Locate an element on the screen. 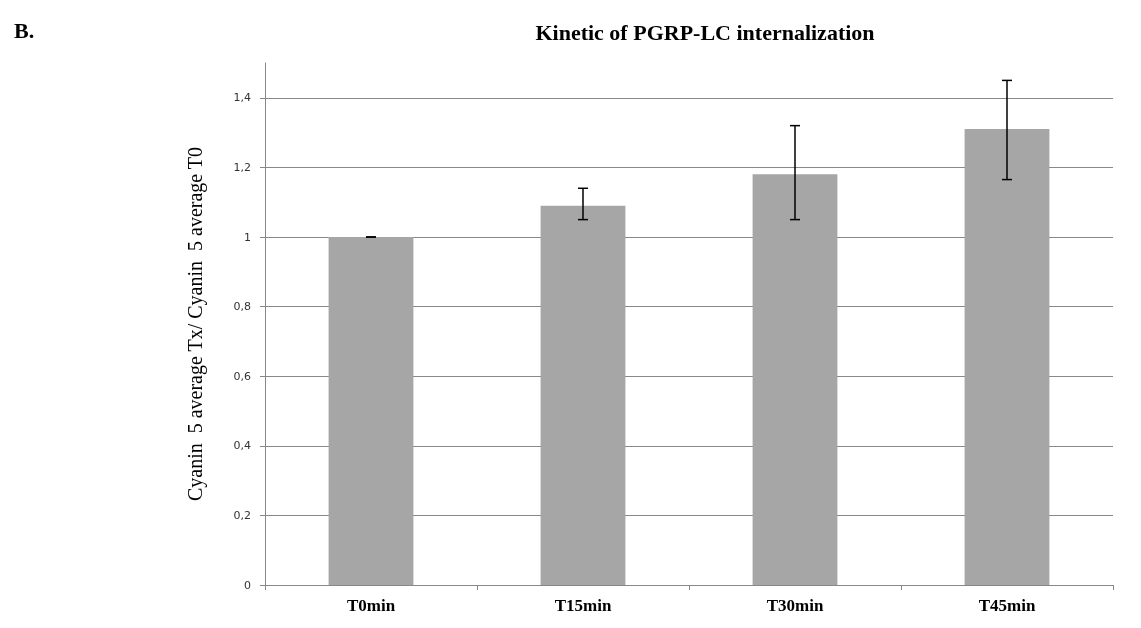  y-tick-label: 0,2 is located at coordinates (242, 515).